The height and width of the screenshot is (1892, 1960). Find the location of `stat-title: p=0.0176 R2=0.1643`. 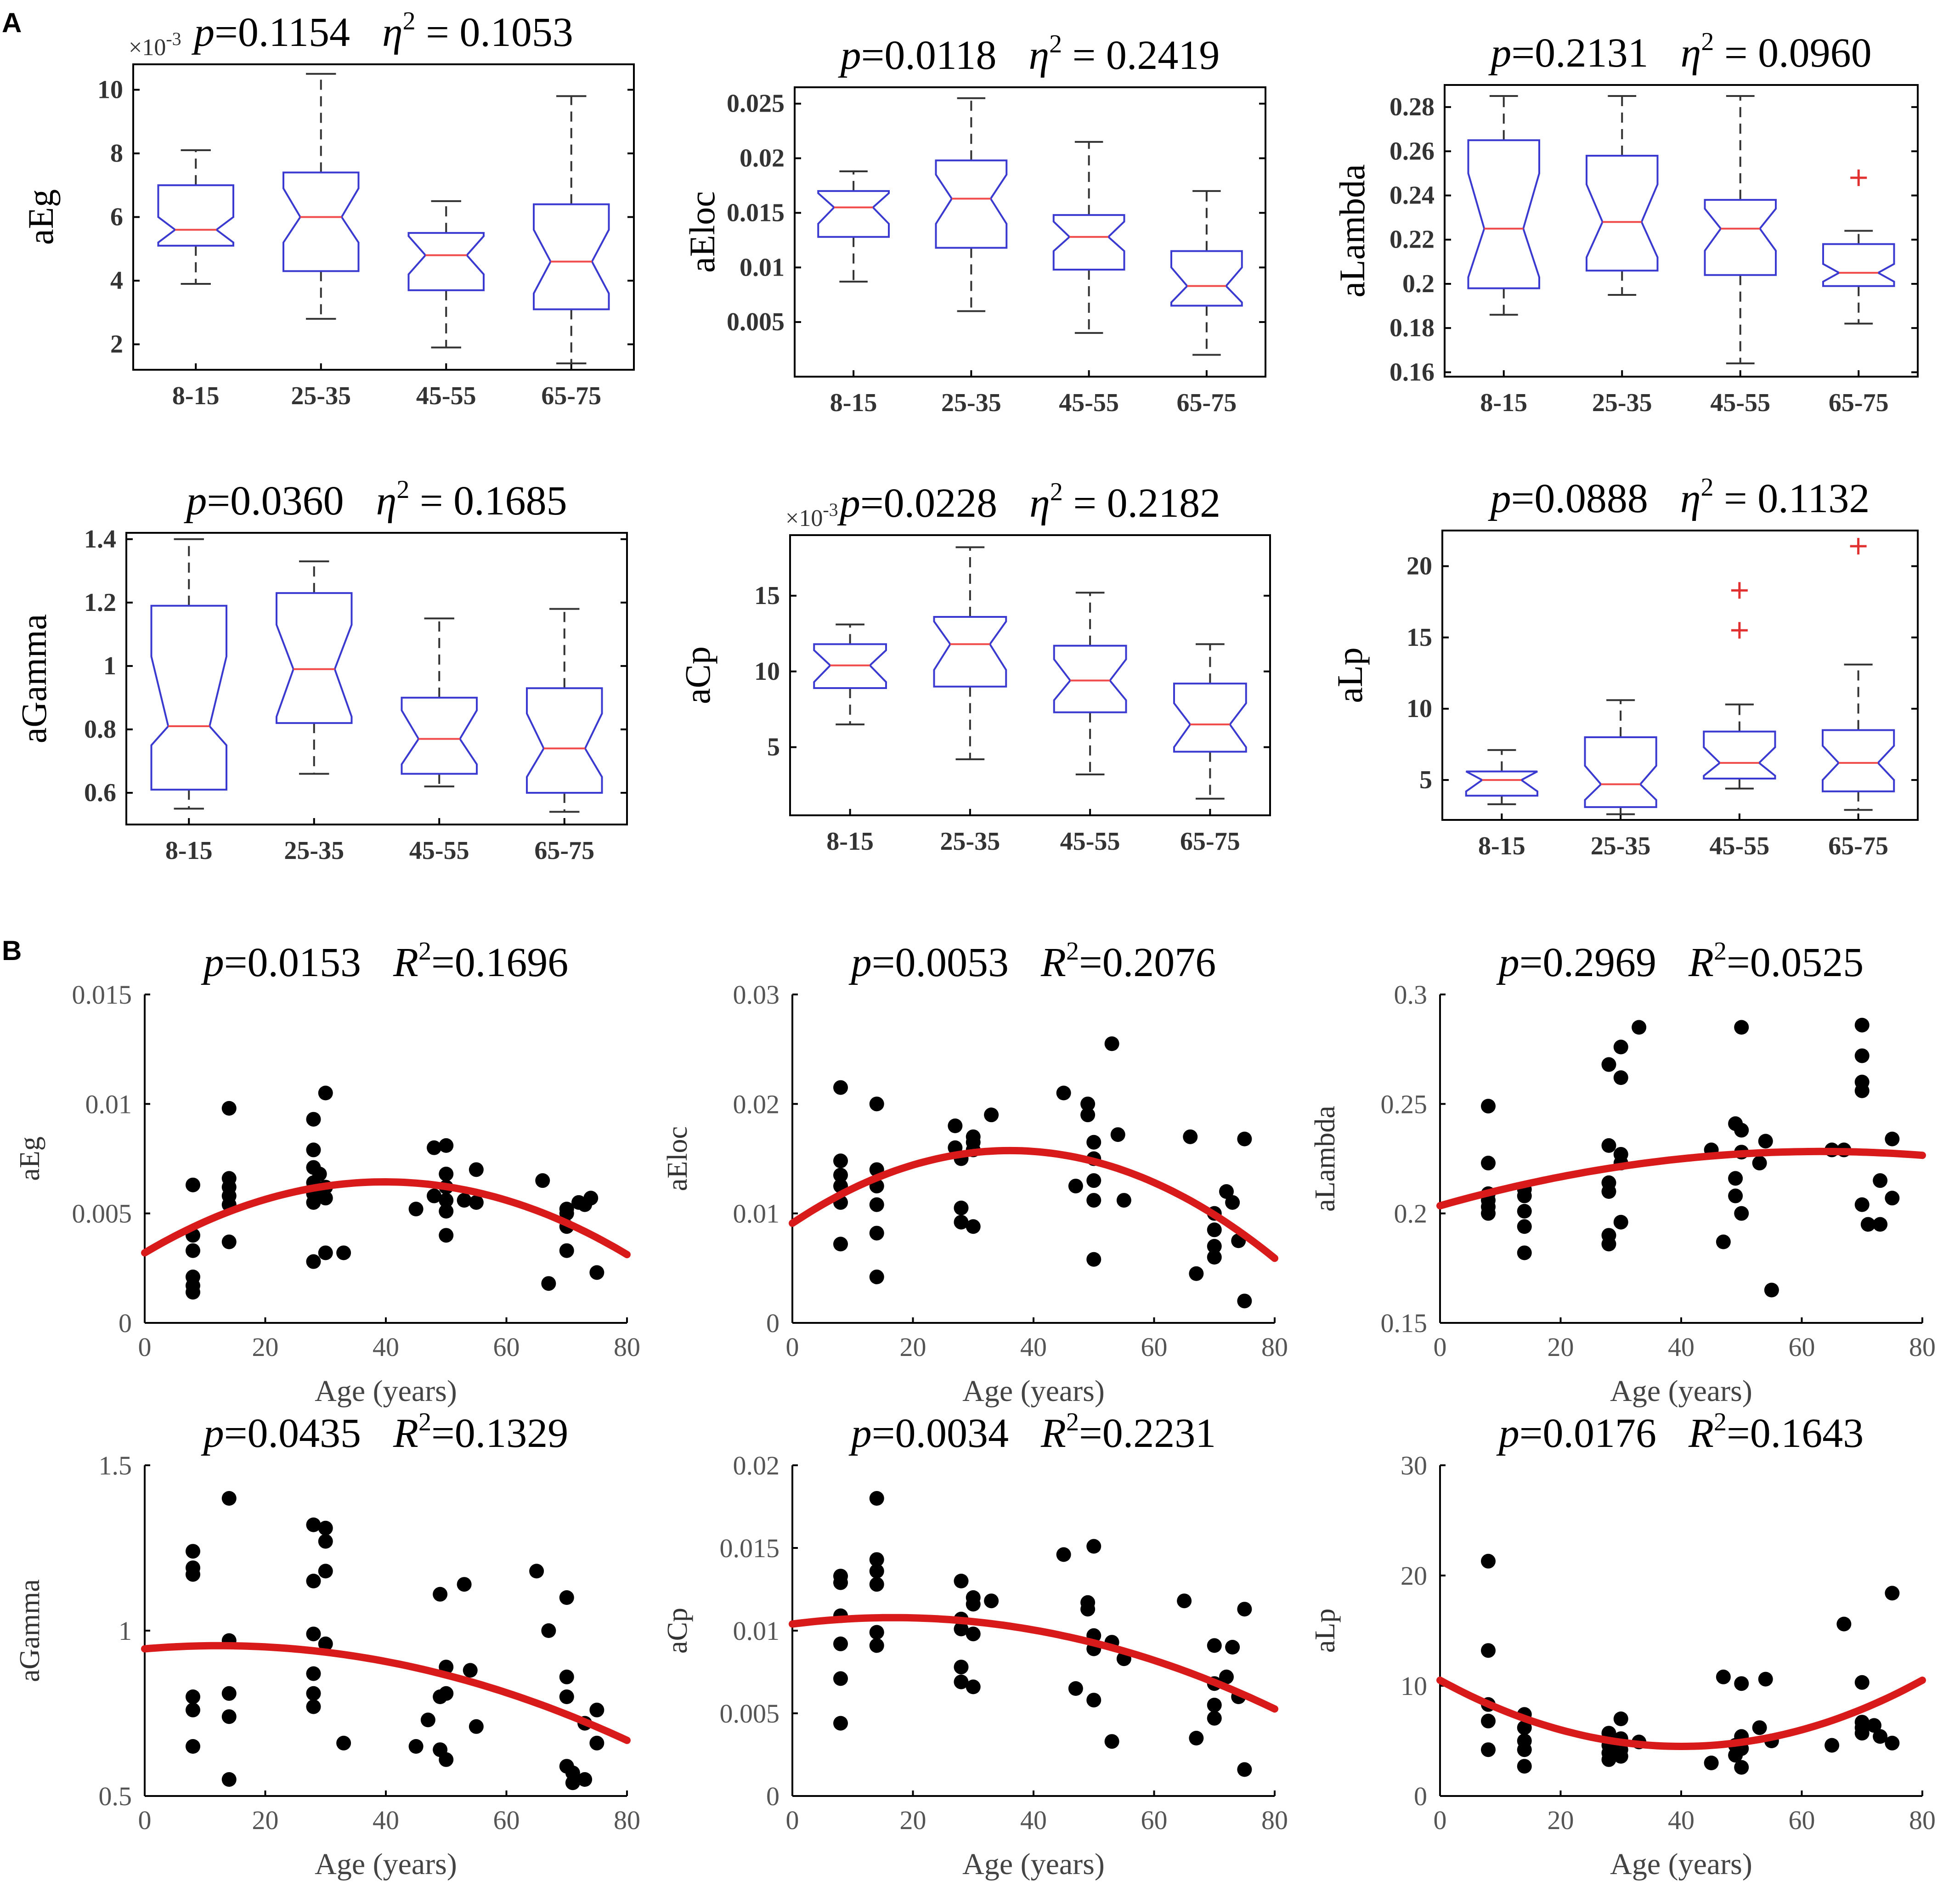

stat-title: p=0.0176 R2=0.1643 is located at coordinates (1680, 1432).